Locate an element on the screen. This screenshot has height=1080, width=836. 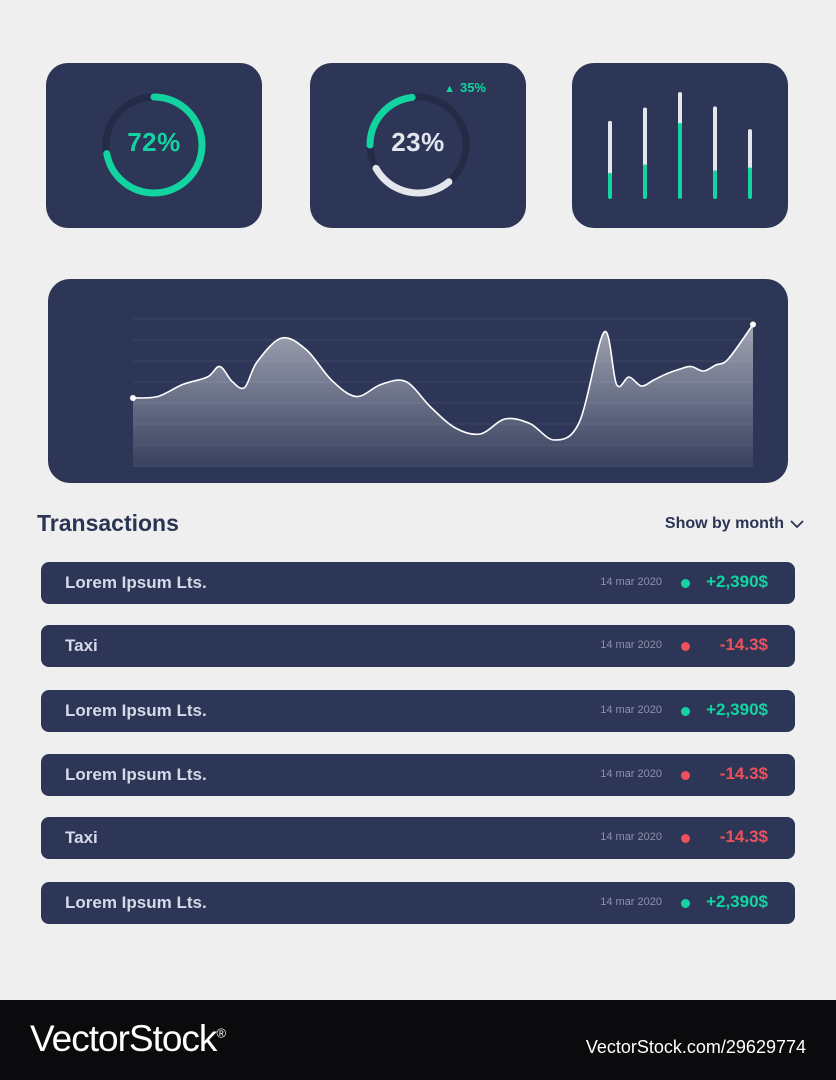
donut1-value: 72% is located at coordinates (154, 142).